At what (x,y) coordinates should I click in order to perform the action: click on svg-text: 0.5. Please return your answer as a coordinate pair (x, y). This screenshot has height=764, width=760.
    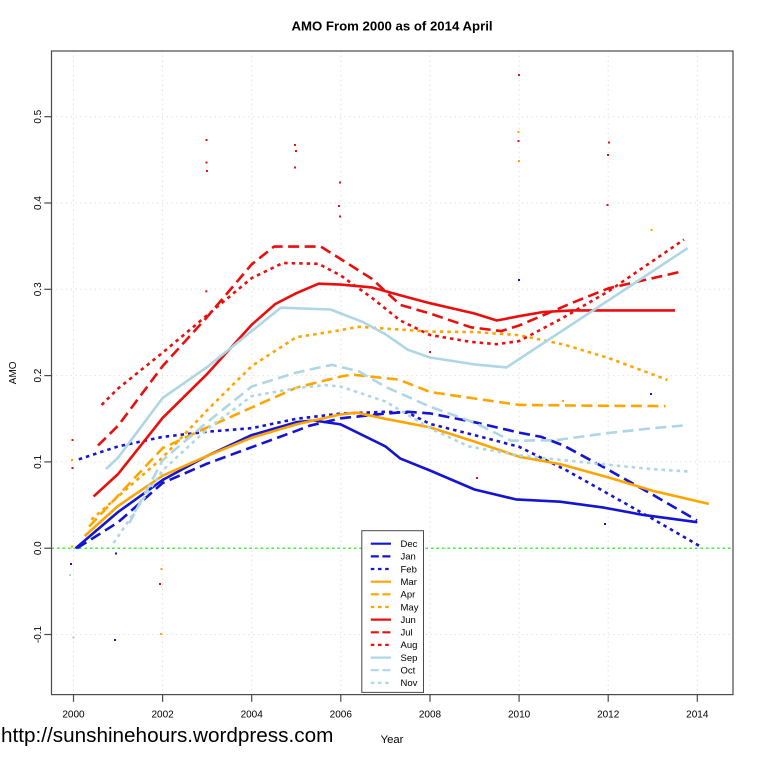
    Looking at the image, I should click on (38, 116).